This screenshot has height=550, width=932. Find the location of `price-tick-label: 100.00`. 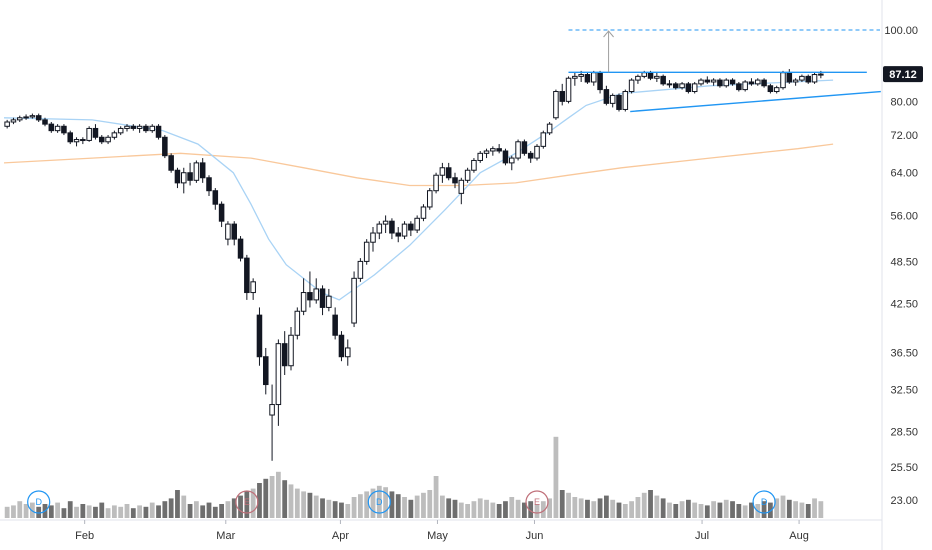

price-tick-label: 100.00 is located at coordinates (901, 31).